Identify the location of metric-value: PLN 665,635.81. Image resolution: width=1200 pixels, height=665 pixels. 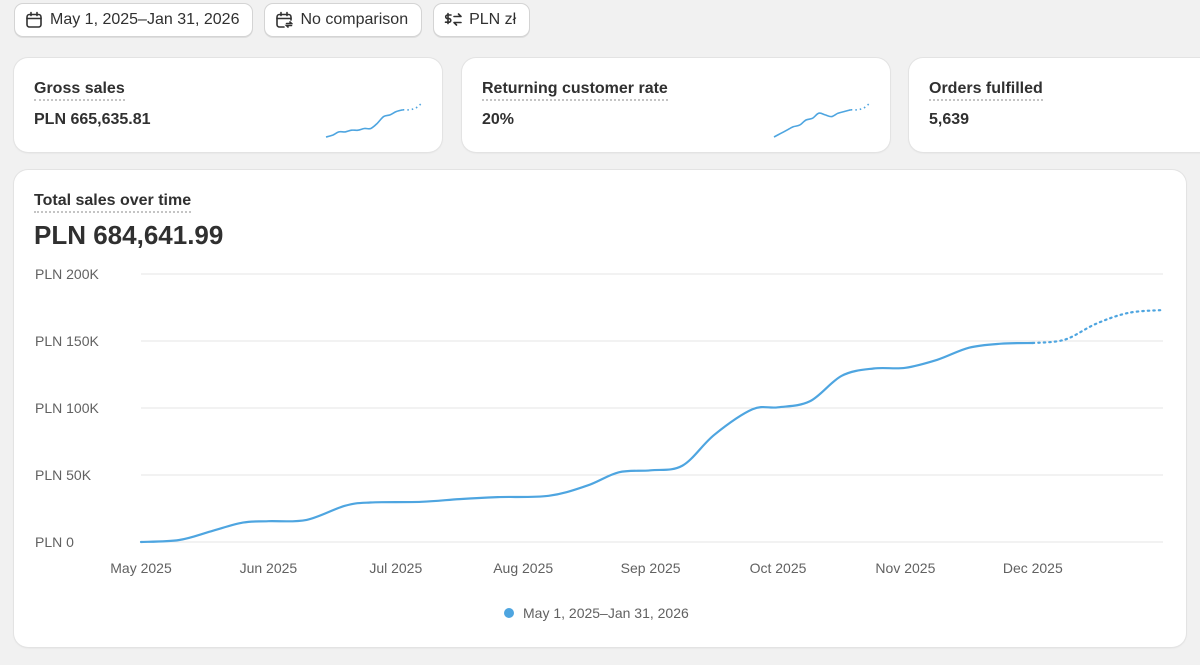
(92, 119).